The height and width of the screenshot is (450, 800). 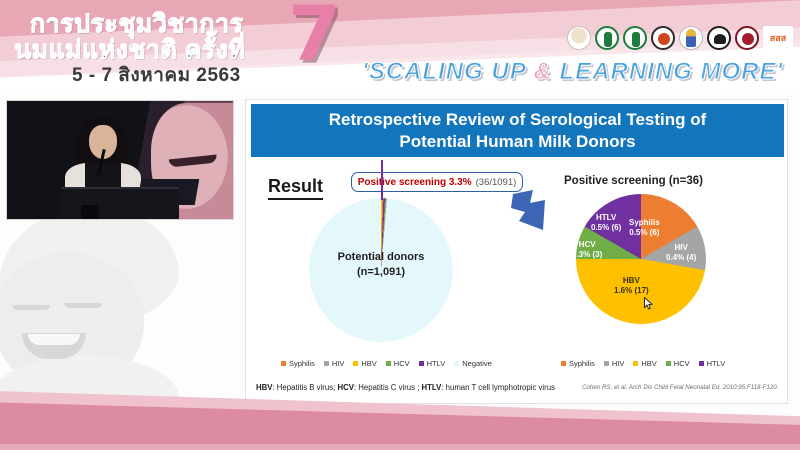 What do you see at coordinates (587, 244) in the screenshot?
I see `slice-hcv-name: HCV` at bounding box center [587, 244].